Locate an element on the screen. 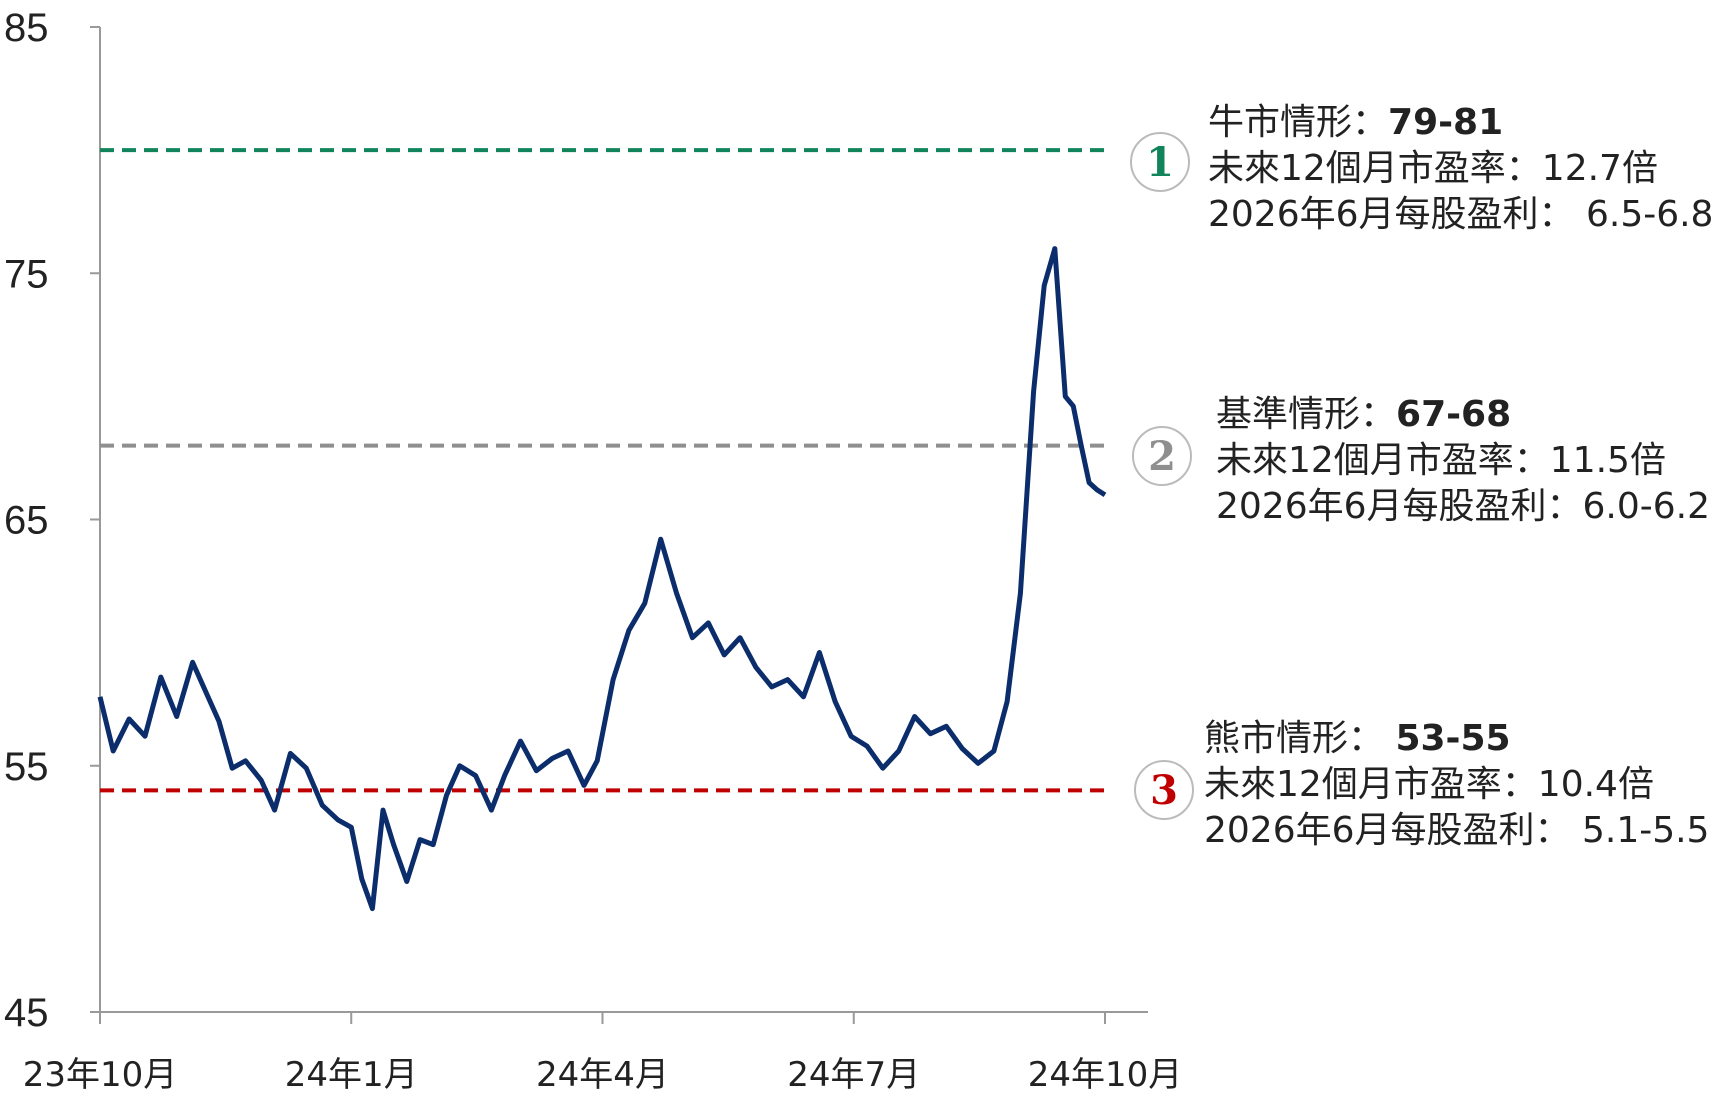 This screenshot has width=1734, height=1115. scenario-3-badge: 3 is located at coordinates (1164, 790).